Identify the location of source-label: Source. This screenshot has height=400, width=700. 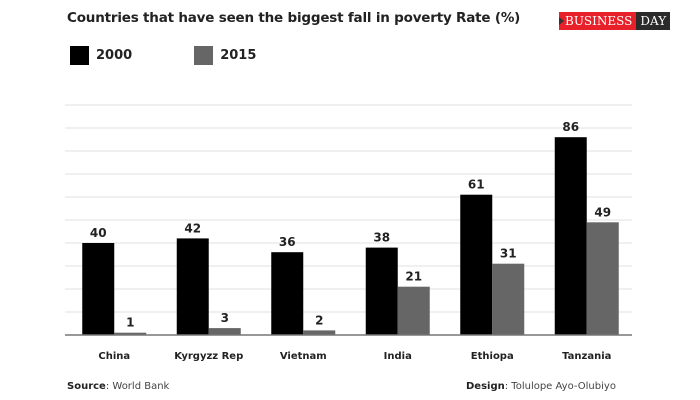
(86, 386).